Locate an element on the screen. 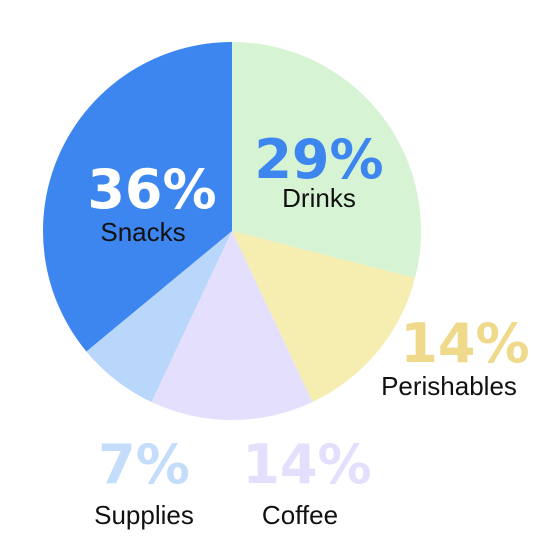 The width and height of the screenshot is (535, 545). slice-category-label-perishables: Perishables is located at coordinates (449, 386).